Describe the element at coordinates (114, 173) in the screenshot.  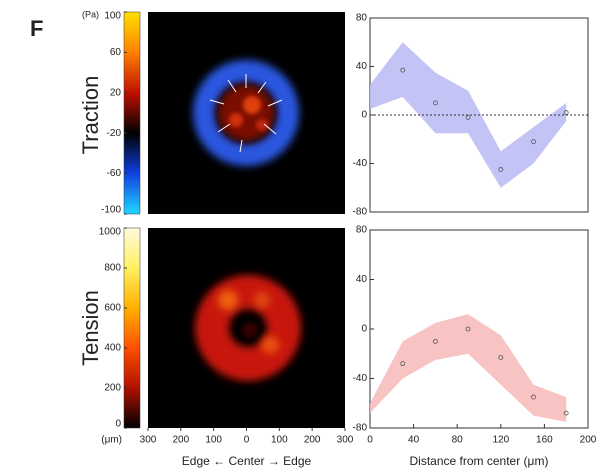
I see `colorbar-tick-label: -60` at that location.